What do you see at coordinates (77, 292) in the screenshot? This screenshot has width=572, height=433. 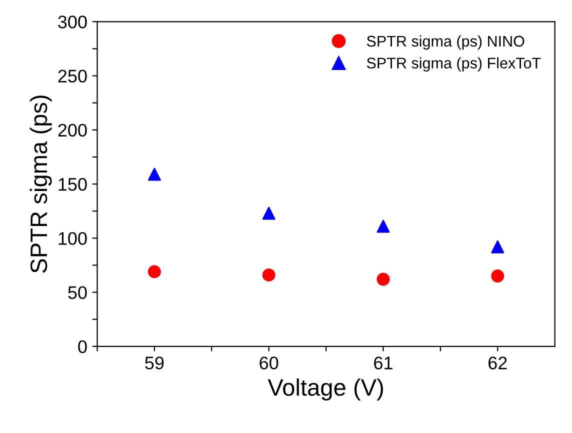 I see `y-tick-label: 50` at bounding box center [77, 292].